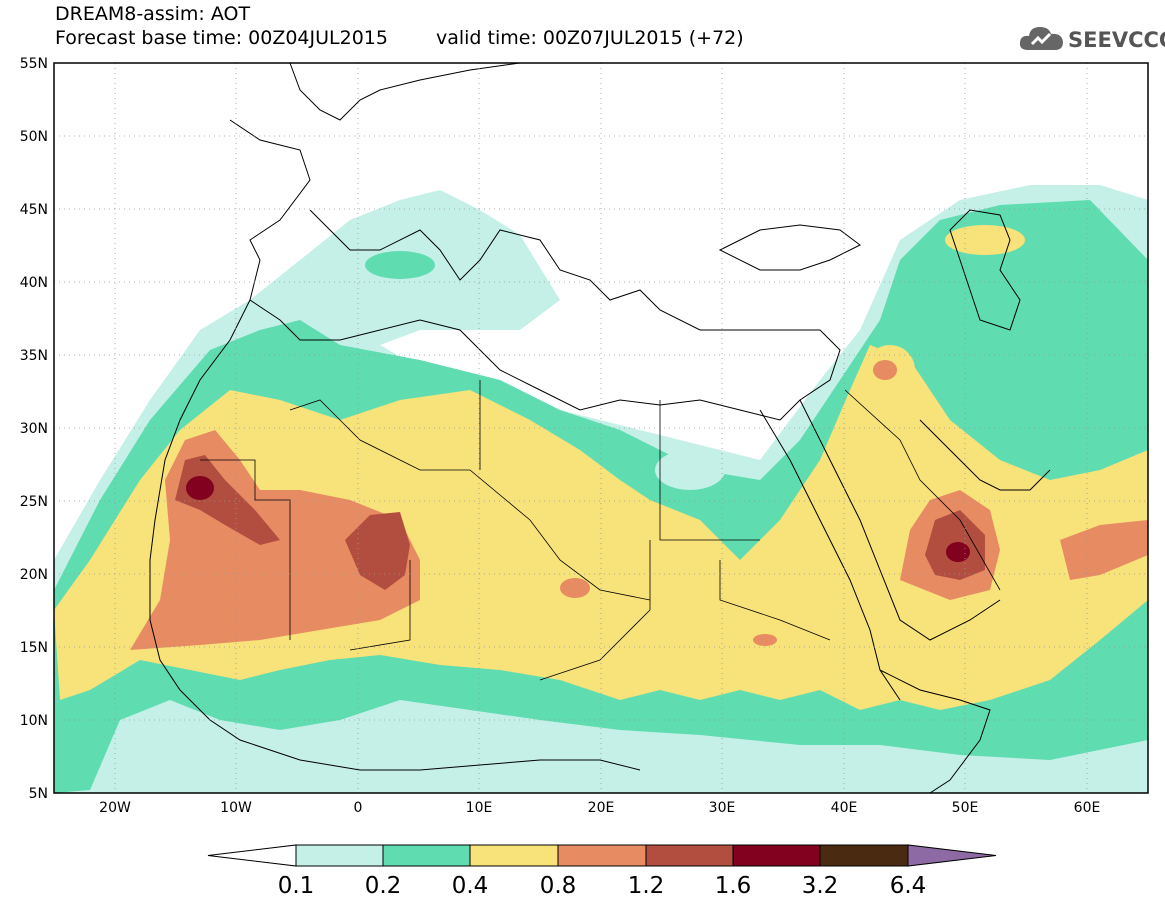 The width and height of the screenshot is (1165, 905). I want to click on lat-label: 55N, so click(34, 64).